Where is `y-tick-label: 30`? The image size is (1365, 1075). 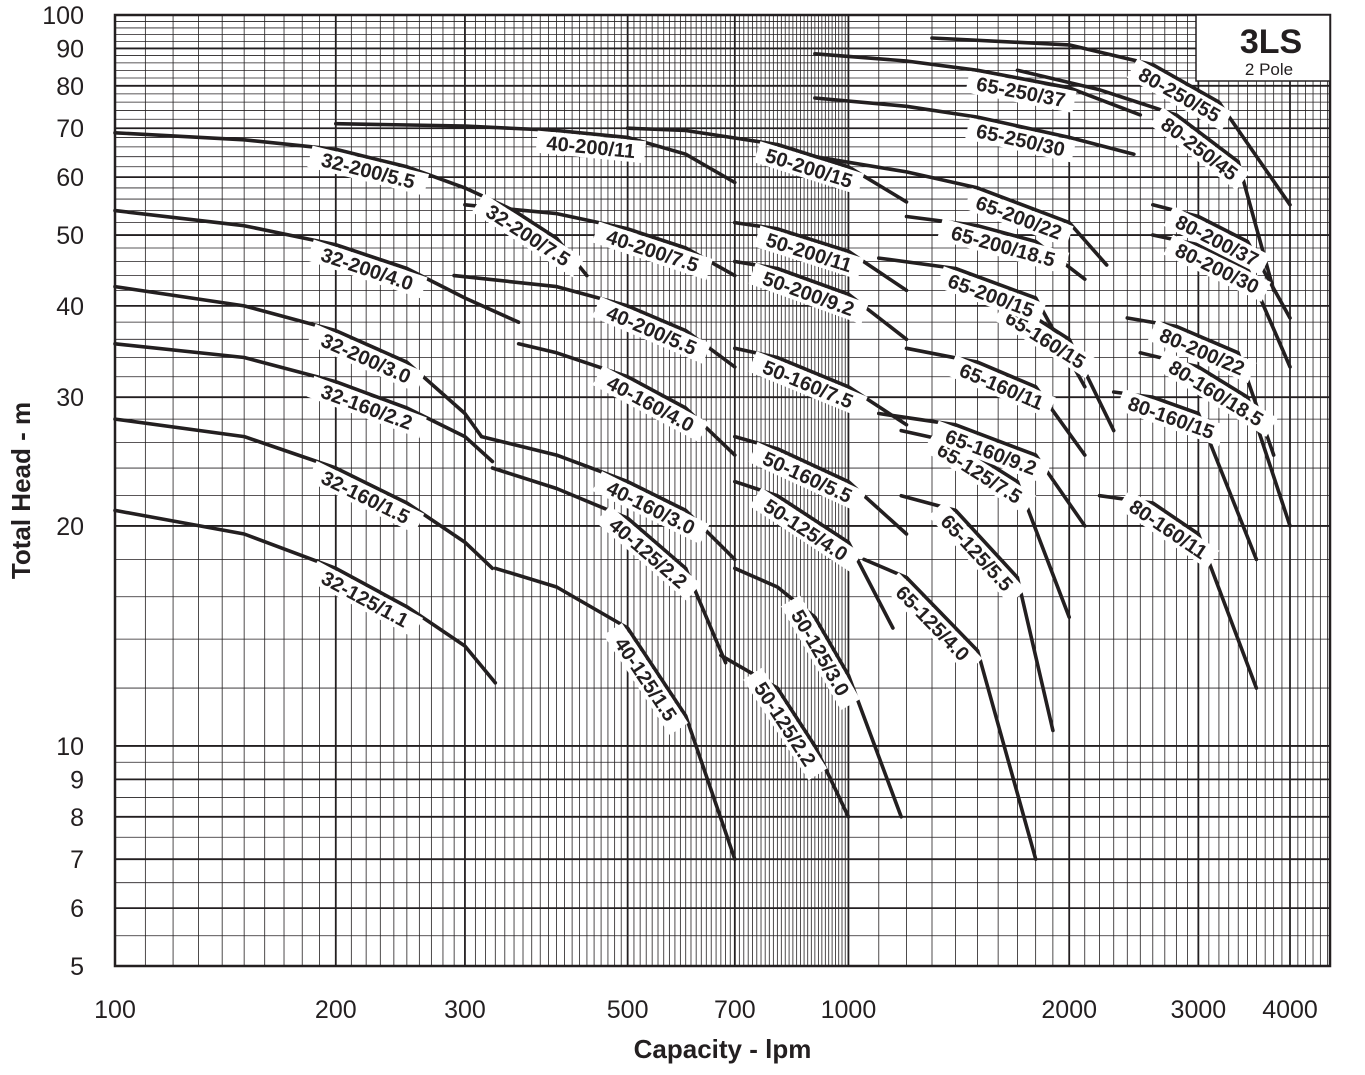
y-tick-label: 30 is located at coordinates (70, 398).